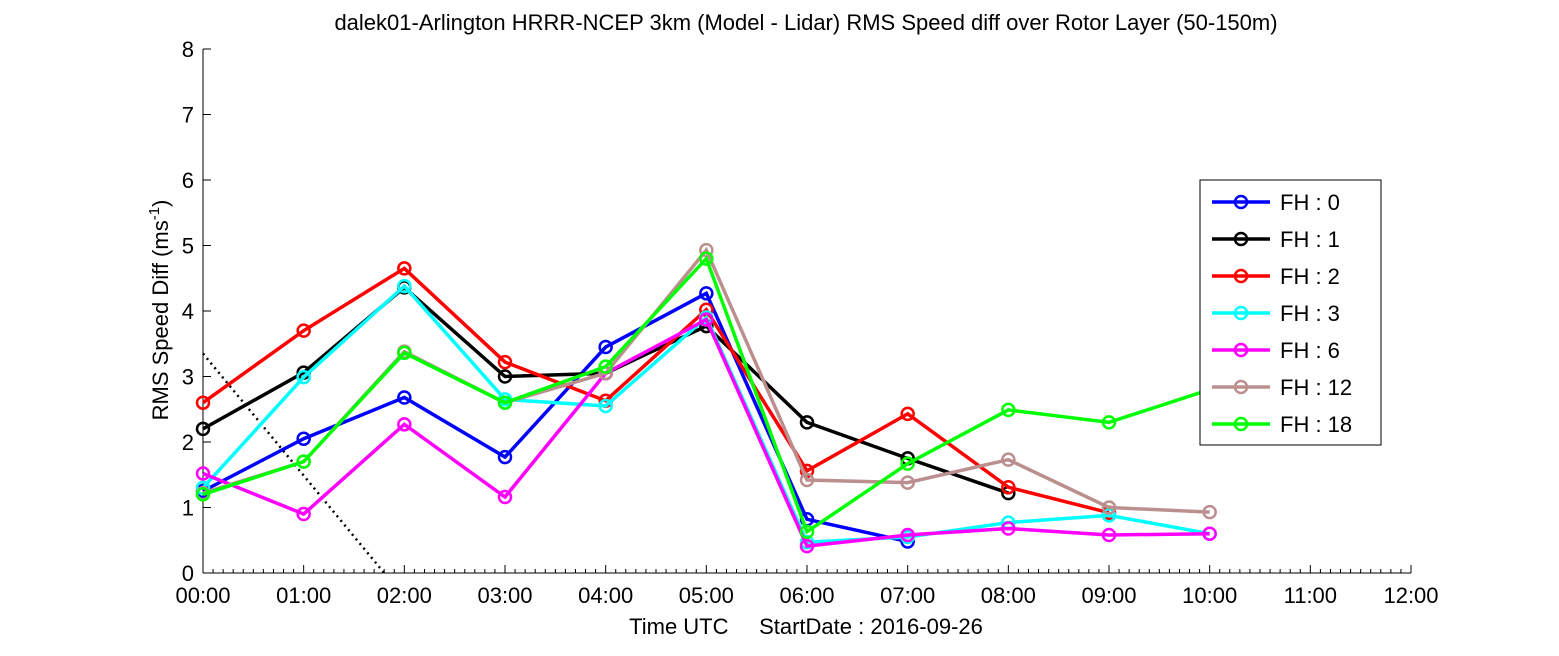 This screenshot has width=1559, height=656. Describe the element at coordinates (1310, 350) in the screenshot. I see `legend-label: FH : 6` at that location.